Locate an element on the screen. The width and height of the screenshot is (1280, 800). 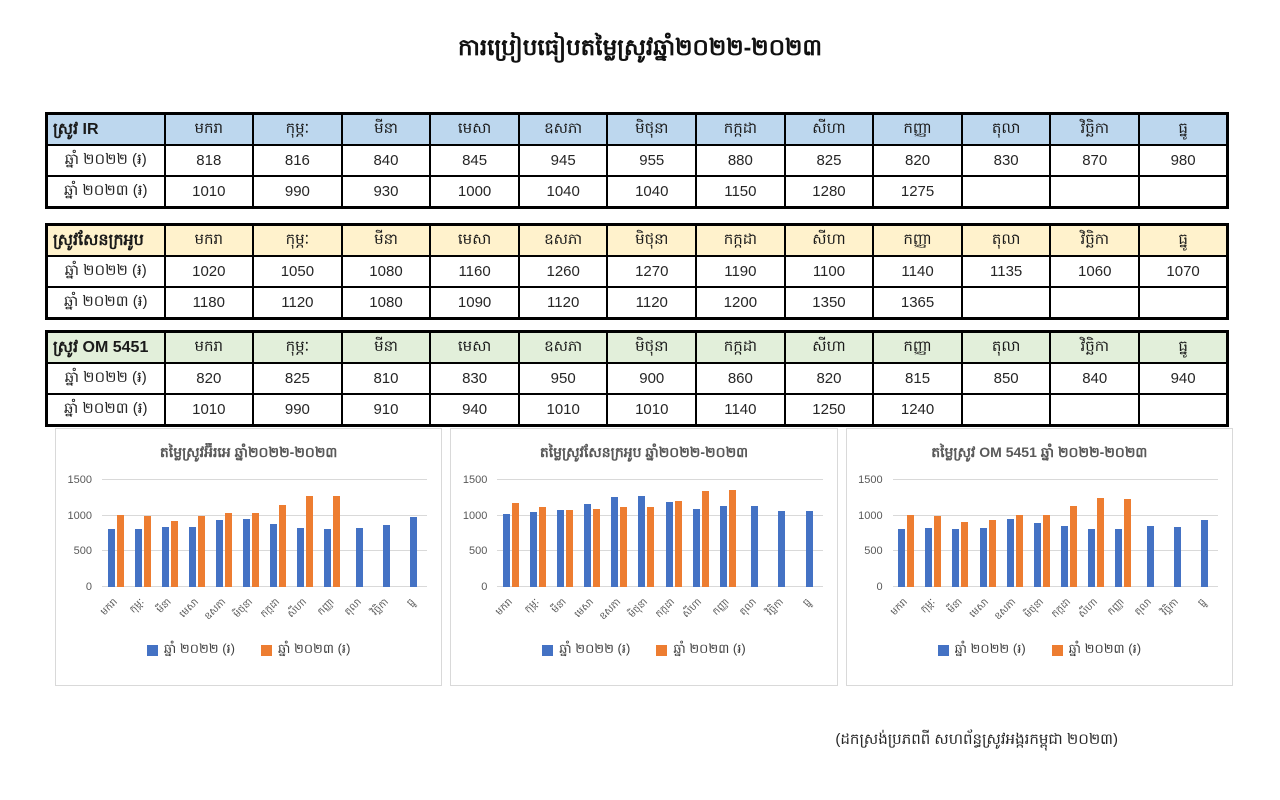
price-cell: 818 is located at coordinates (209, 160).